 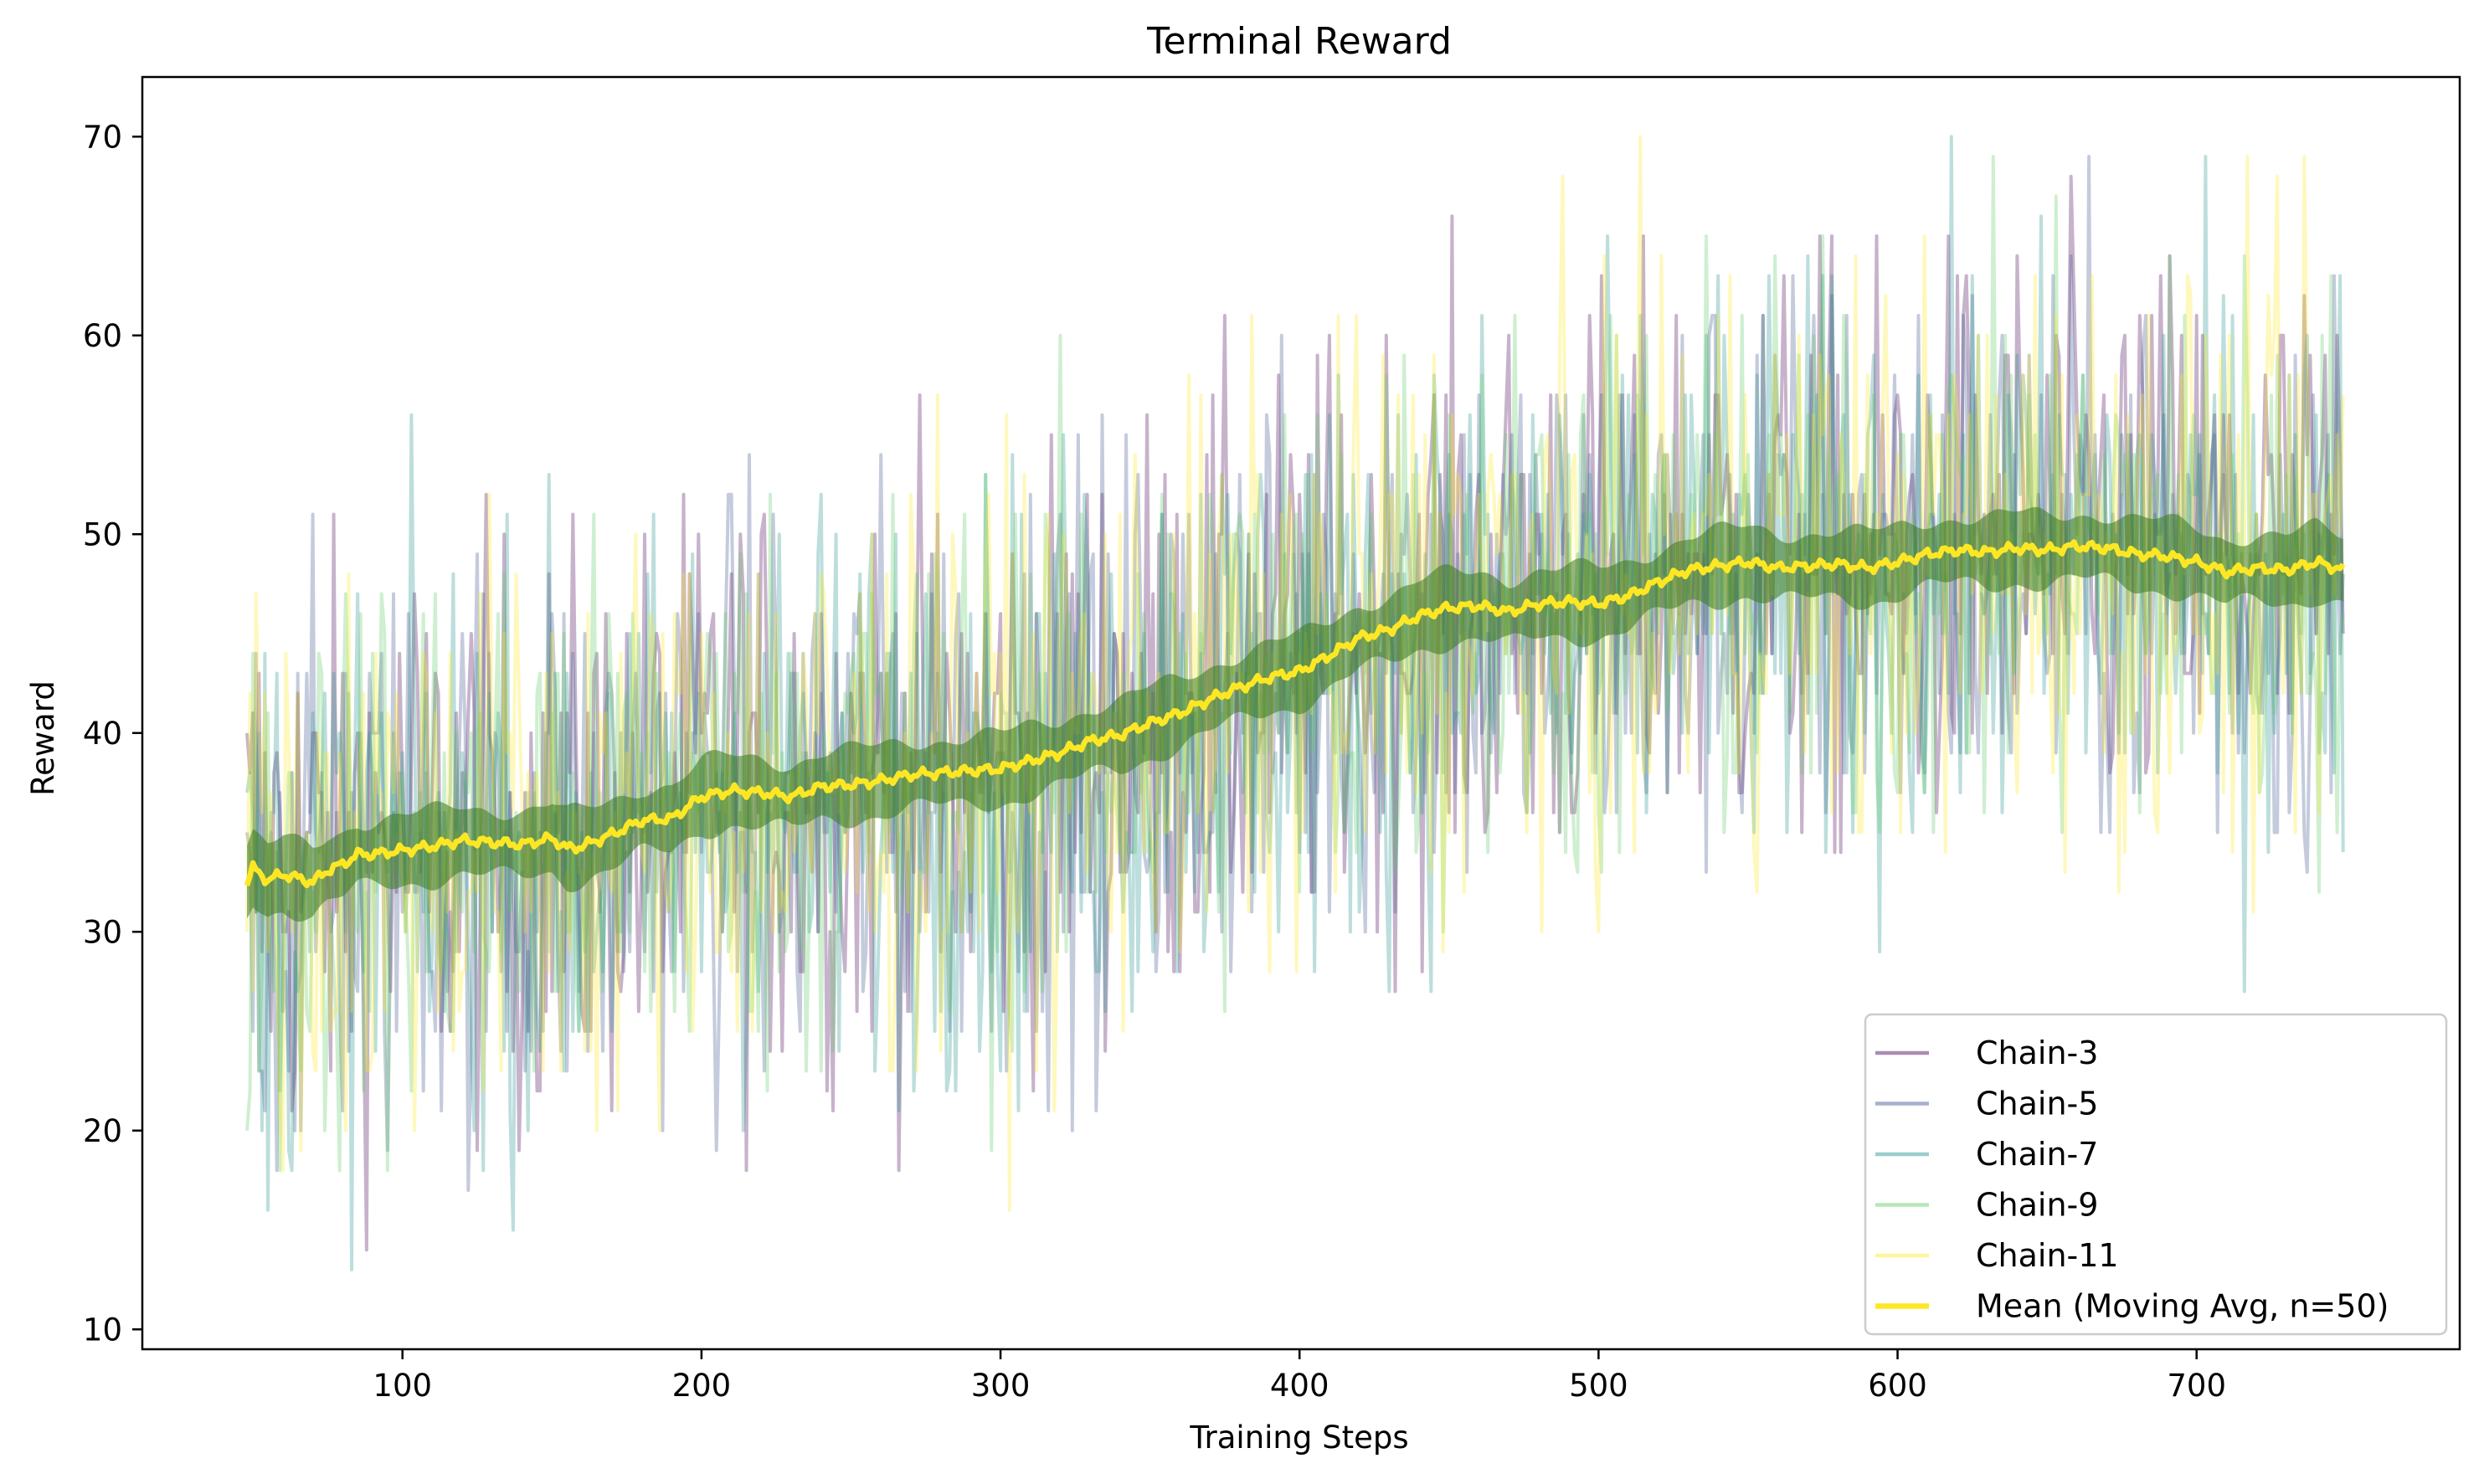 What do you see at coordinates (102, 1131) in the screenshot?
I see `y-tick-label: 20` at bounding box center [102, 1131].